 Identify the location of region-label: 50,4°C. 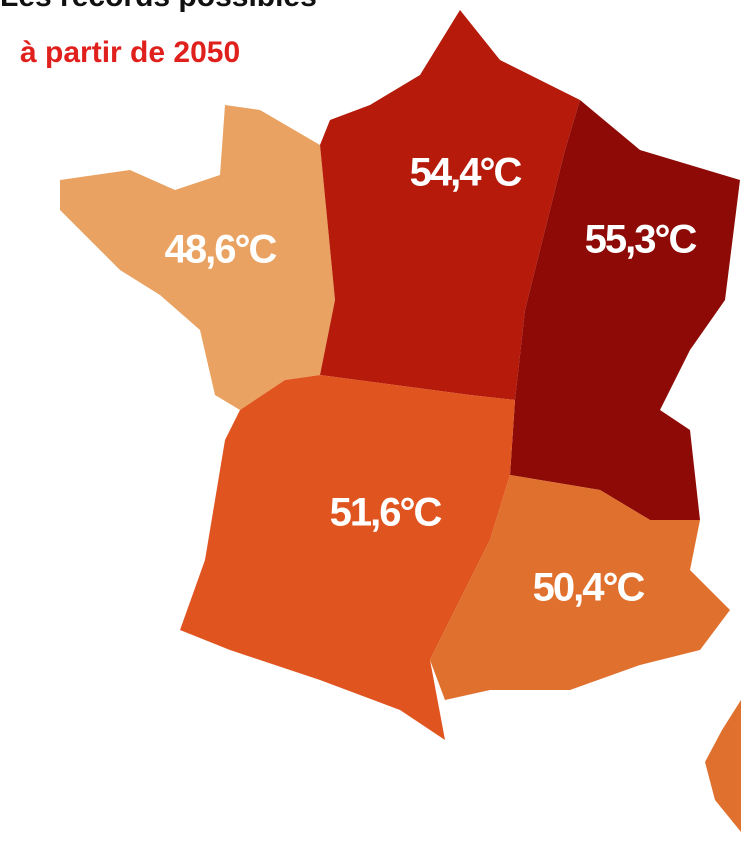
(589, 588).